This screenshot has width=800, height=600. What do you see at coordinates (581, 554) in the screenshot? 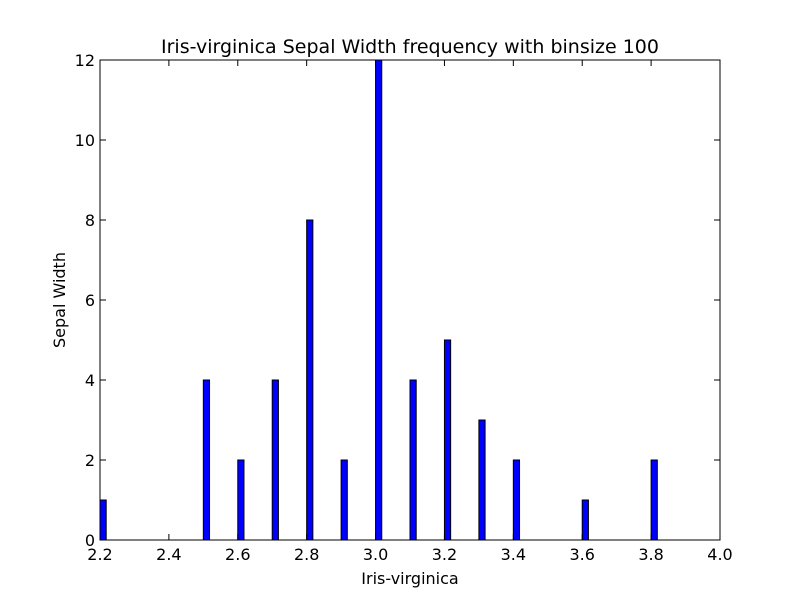
I see `x-tick-label: 3.6` at bounding box center [581, 554].